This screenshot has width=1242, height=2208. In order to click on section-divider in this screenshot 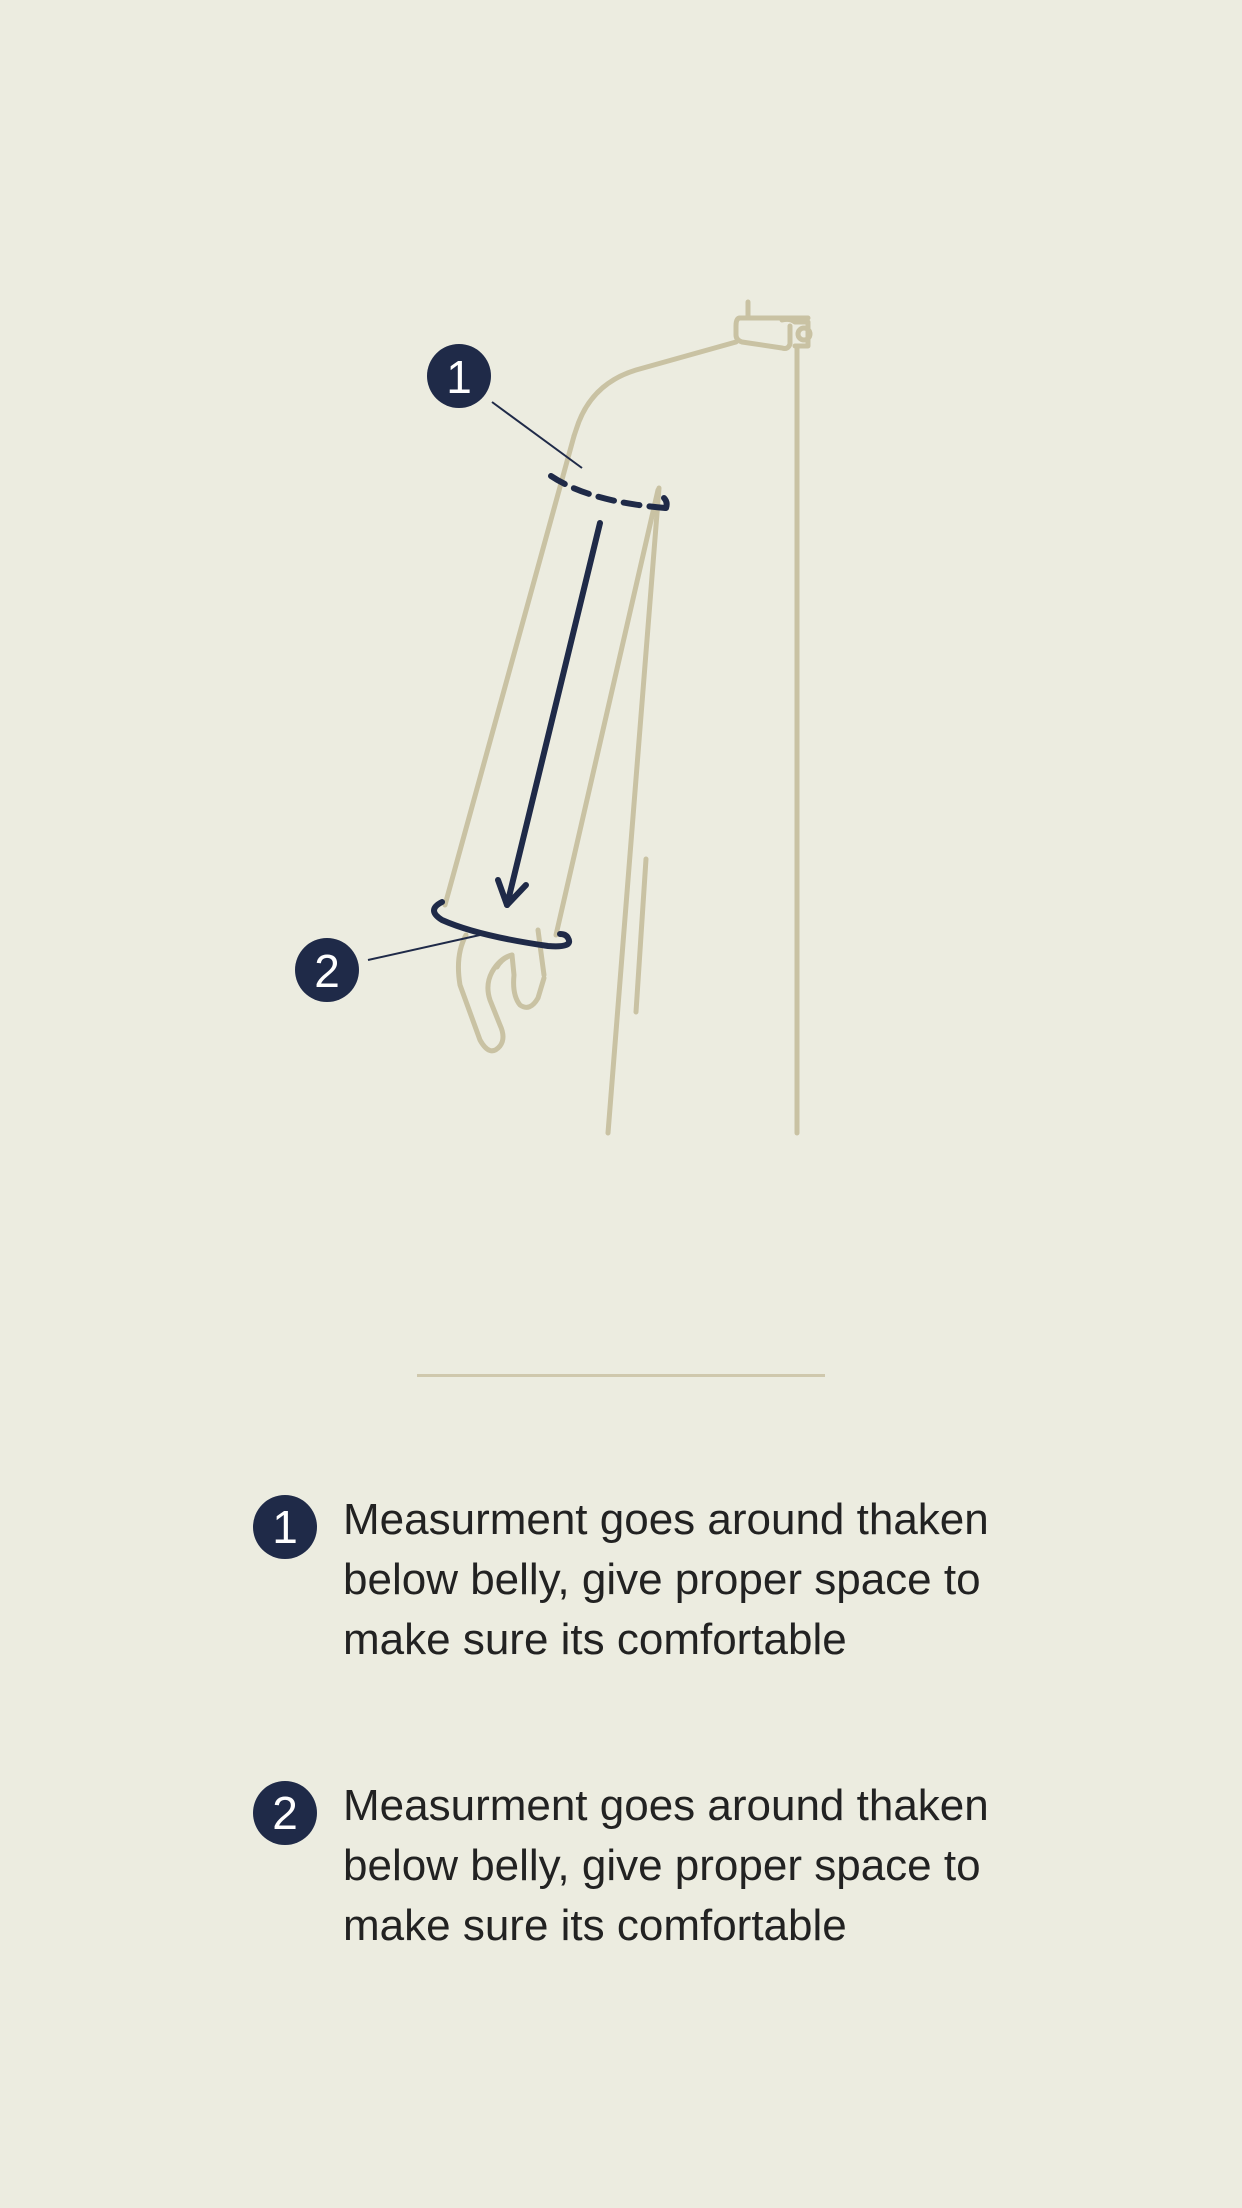, I will do `click(621, 1375)`.